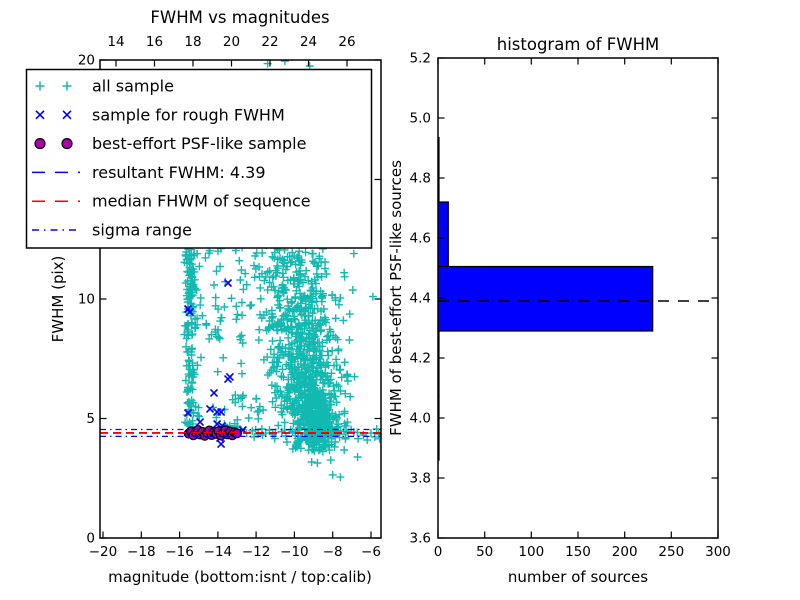 Image resolution: width=800 pixels, height=600 pixels. I want to click on left-plot-xlabel: magnitude (bottom:isnt / top:calib), so click(240, 577).